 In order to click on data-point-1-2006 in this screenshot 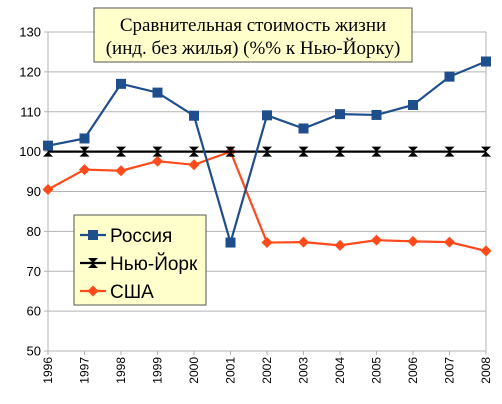, I will do `click(413, 151)`.